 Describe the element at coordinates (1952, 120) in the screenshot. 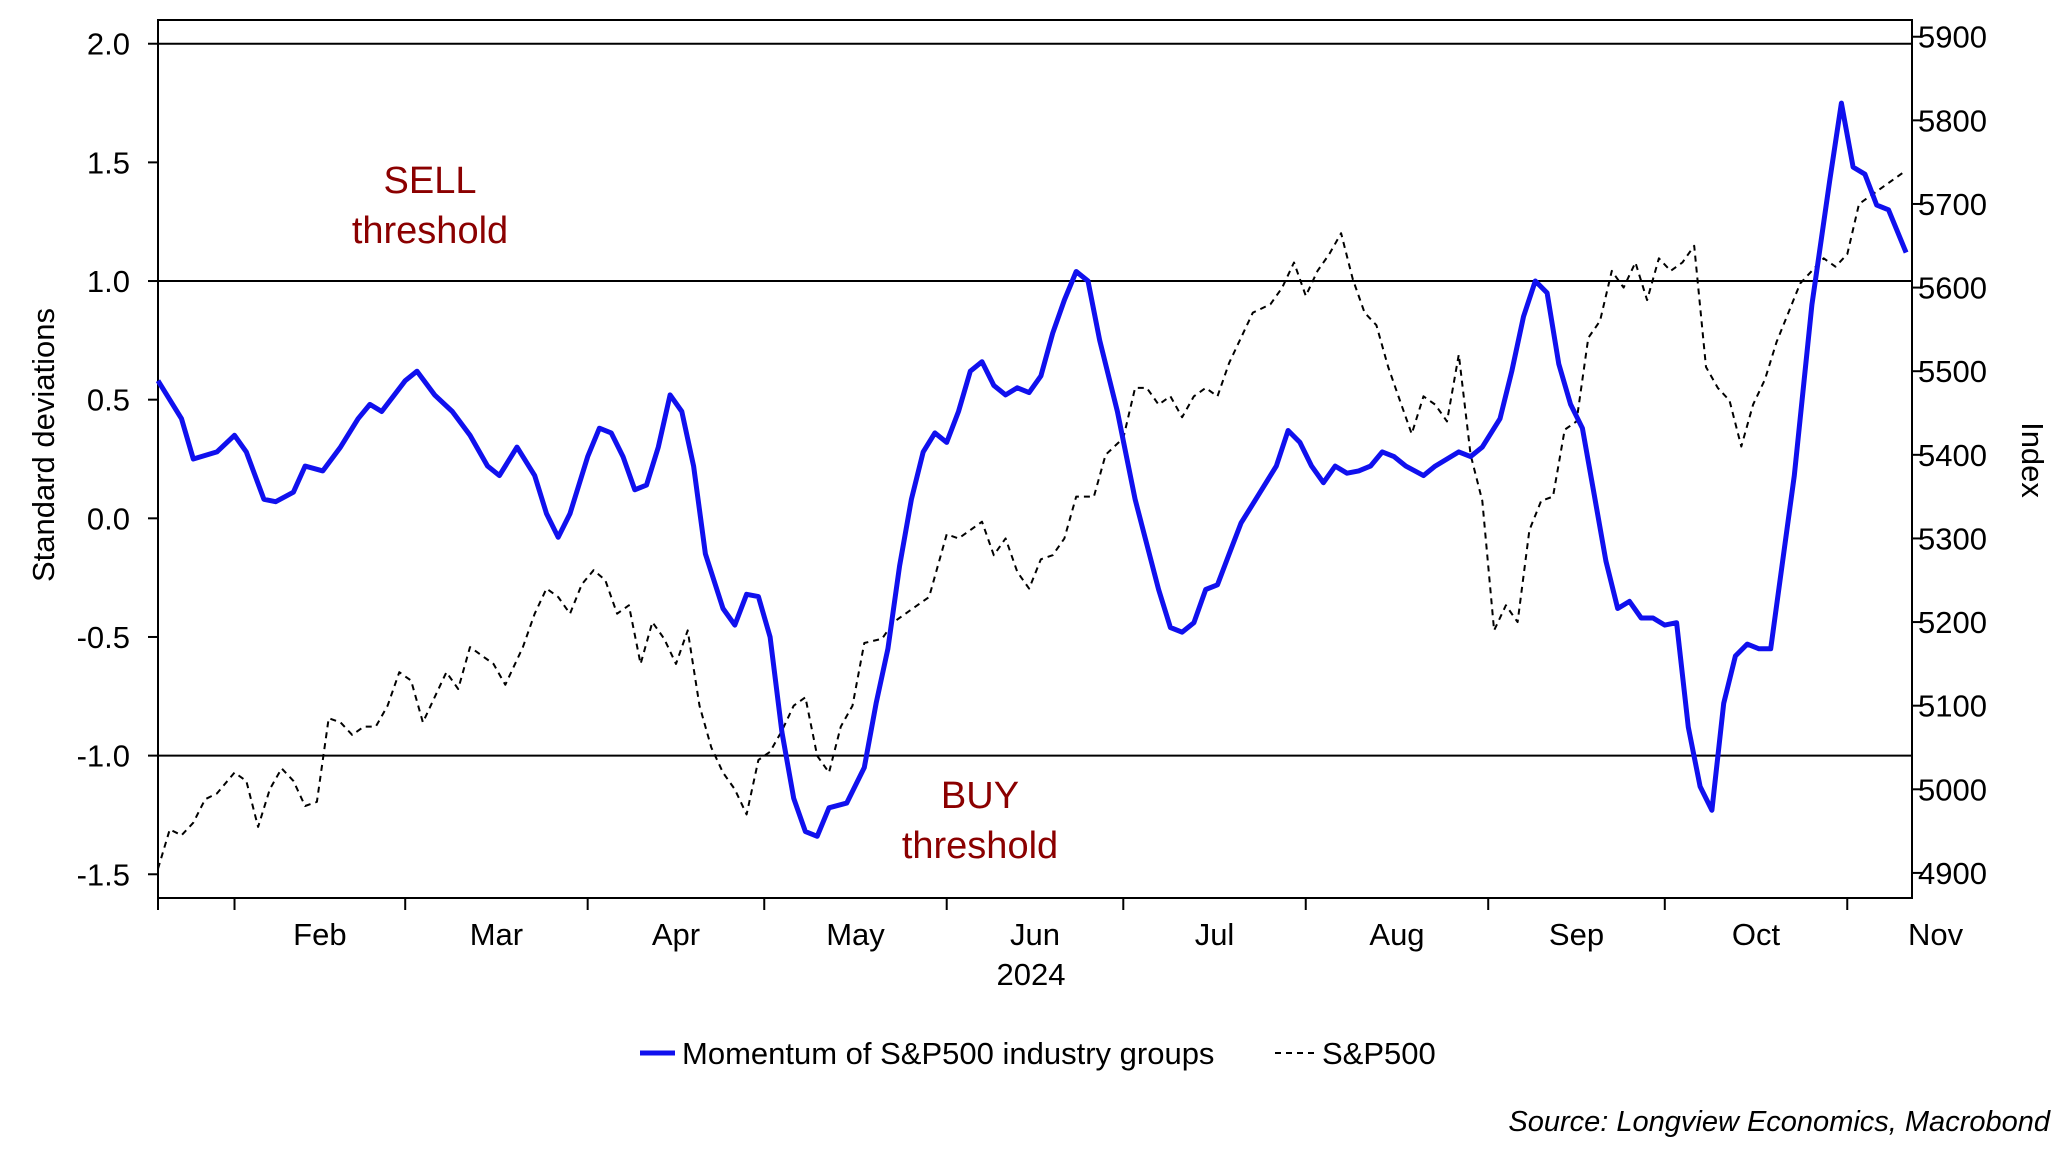

I see `y-tick-label-right: 5800` at that location.